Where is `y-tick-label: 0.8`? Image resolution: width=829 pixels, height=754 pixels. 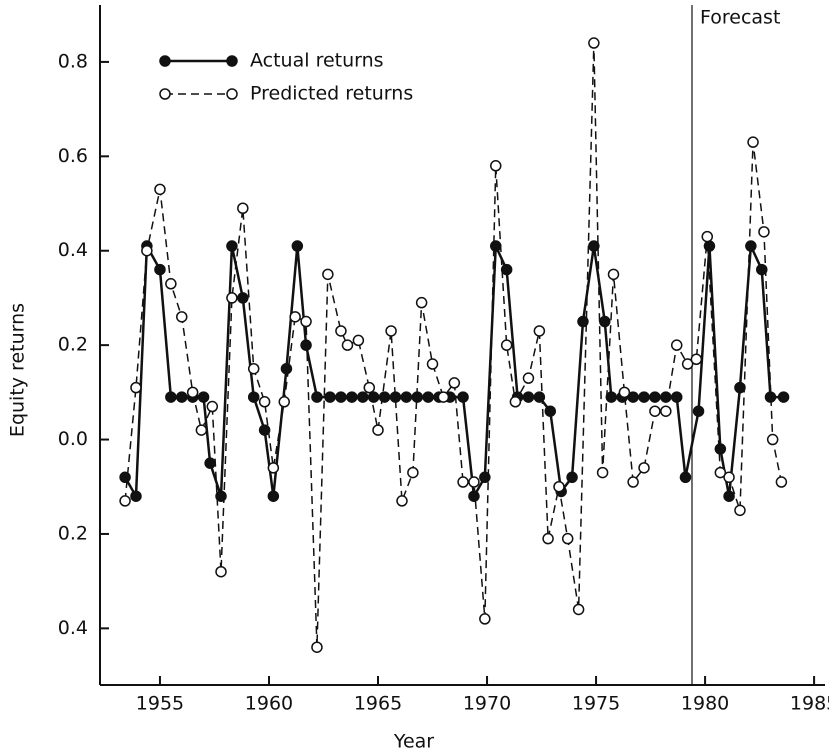 y-tick-label: 0.8 is located at coordinates (73, 61).